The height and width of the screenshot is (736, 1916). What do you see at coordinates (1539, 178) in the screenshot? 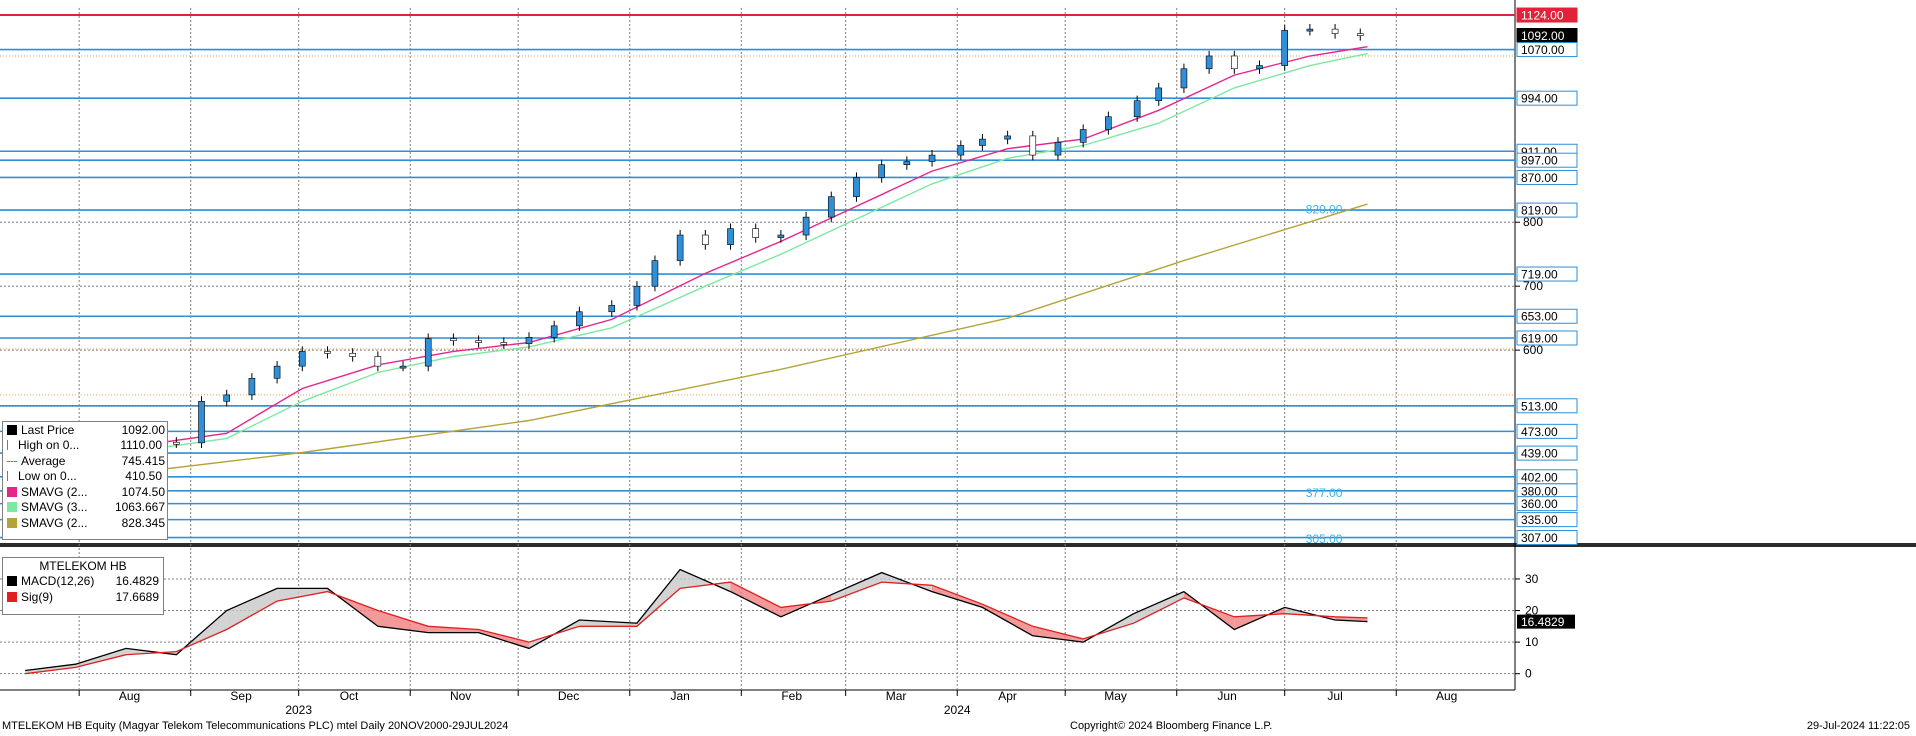
I see `level-tag-label: 870.00` at bounding box center [1539, 178].